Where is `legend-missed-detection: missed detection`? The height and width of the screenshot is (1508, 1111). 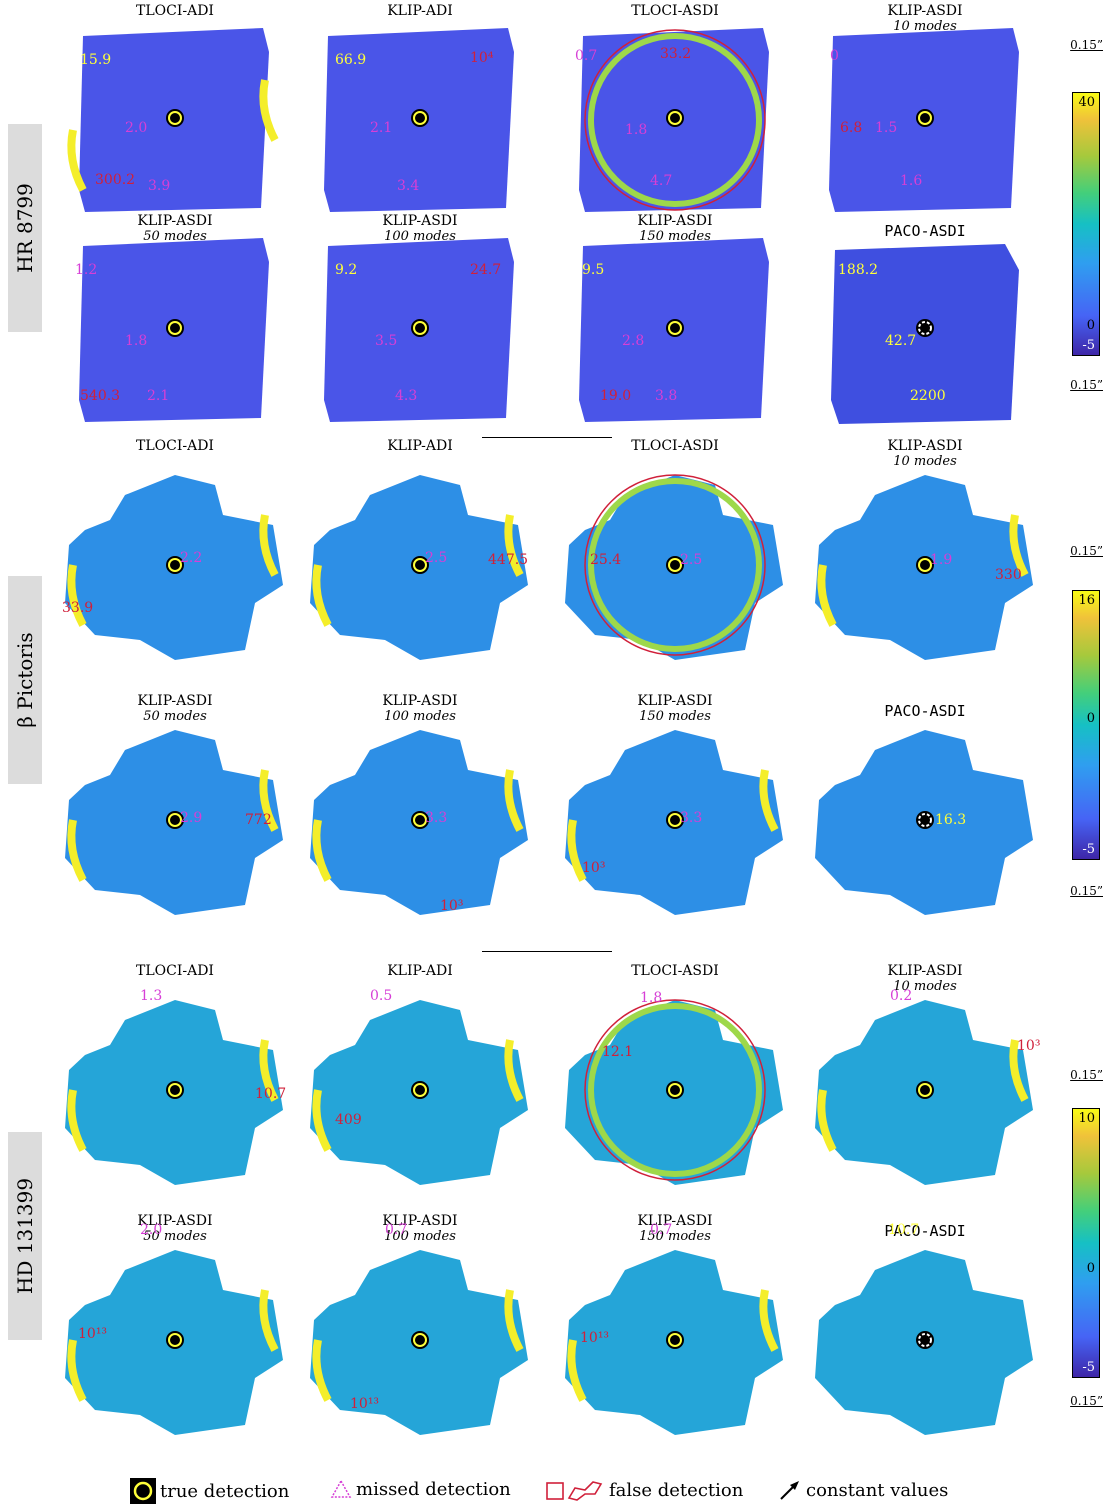 legend-missed-detection: missed detection is located at coordinates (420, 1489).